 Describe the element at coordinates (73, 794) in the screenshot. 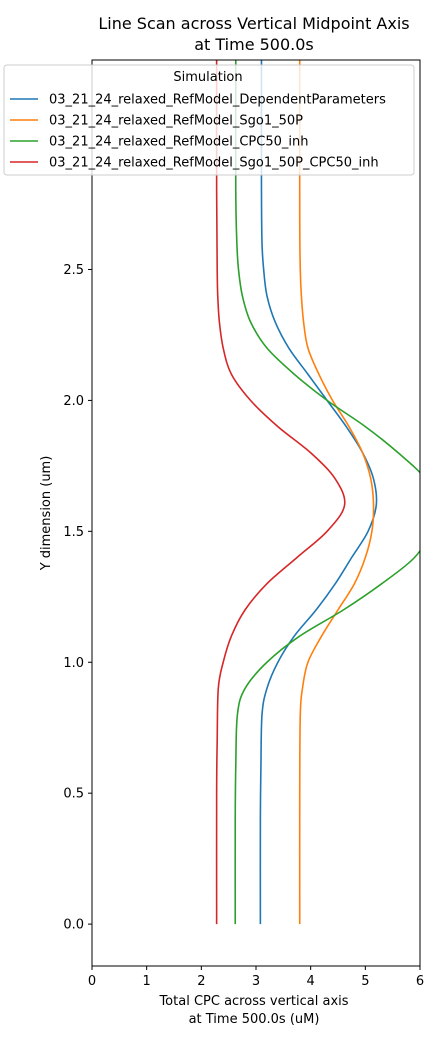

I see `y-tick-label: 0.5` at that location.